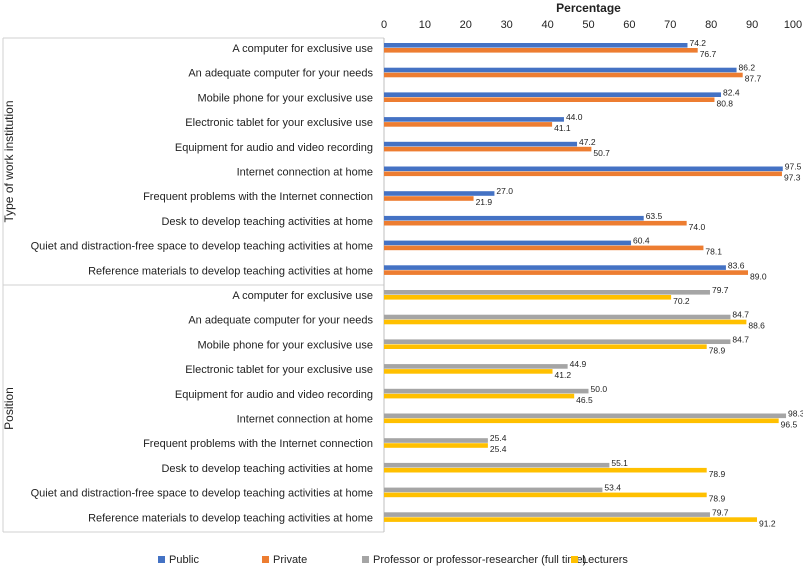  What do you see at coordinates (302, 296) in the screenshot?
I see `category-label: A computer for exclusive use` at bounding box center [302, 296].